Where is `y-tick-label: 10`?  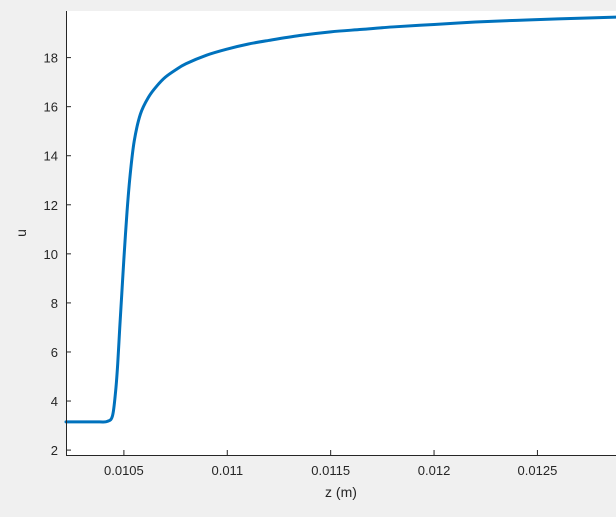 y-tick-label: 10 is located at coordinates (51, 254).